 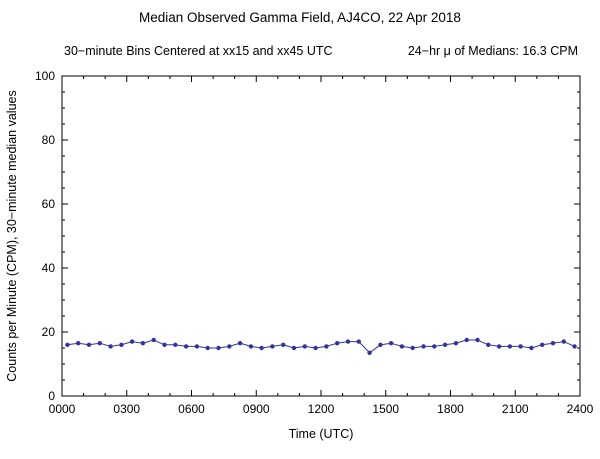 I want to click on x-tick-label: 0600, so click(x=191, y=409).